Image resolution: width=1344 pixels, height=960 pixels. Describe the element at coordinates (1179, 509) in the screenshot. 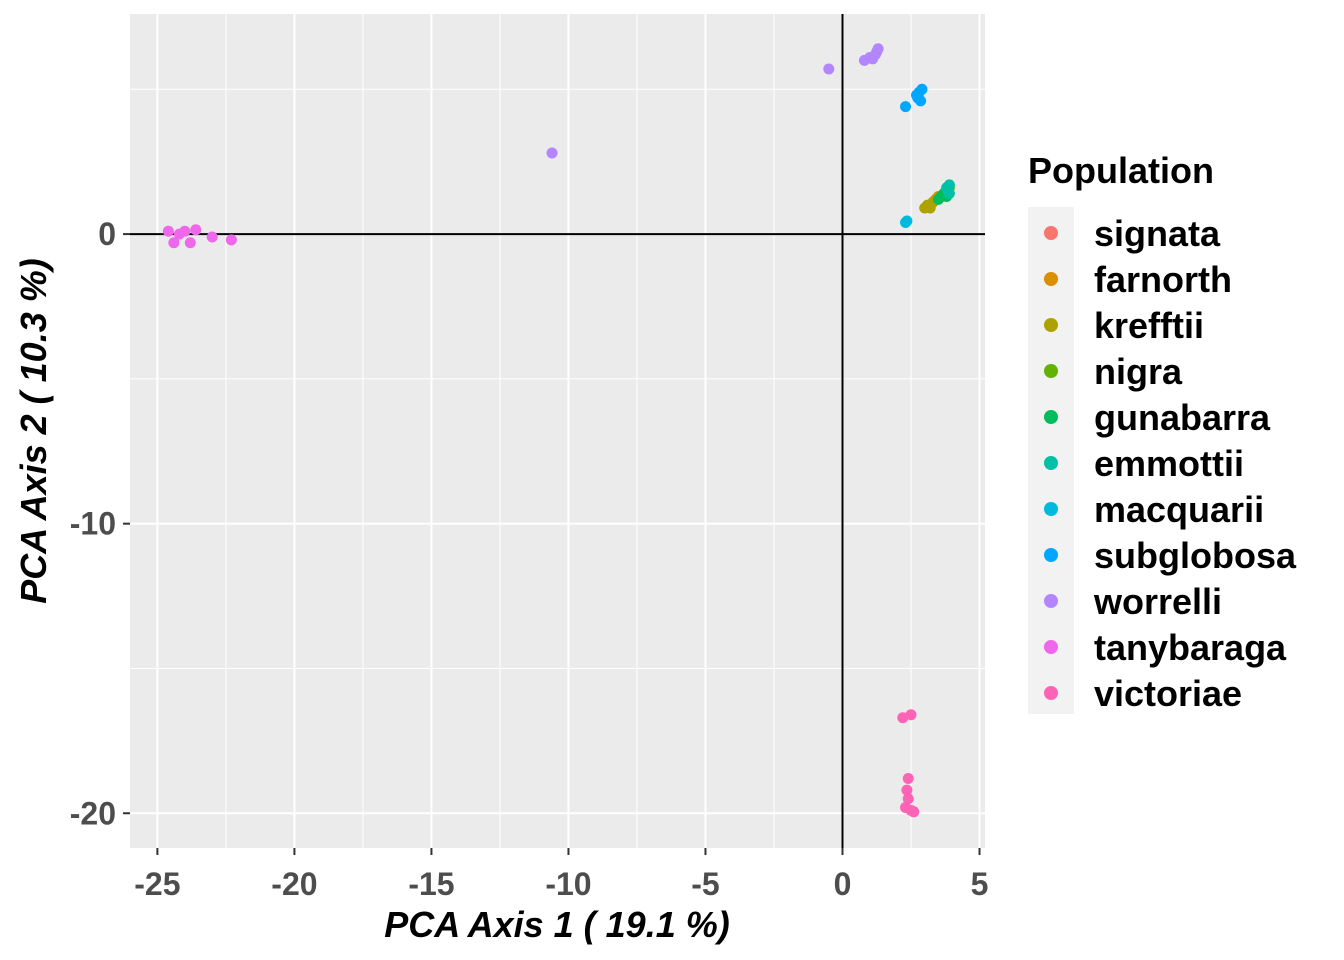

I see `legend-label-macquarii: macquarii` at that location.